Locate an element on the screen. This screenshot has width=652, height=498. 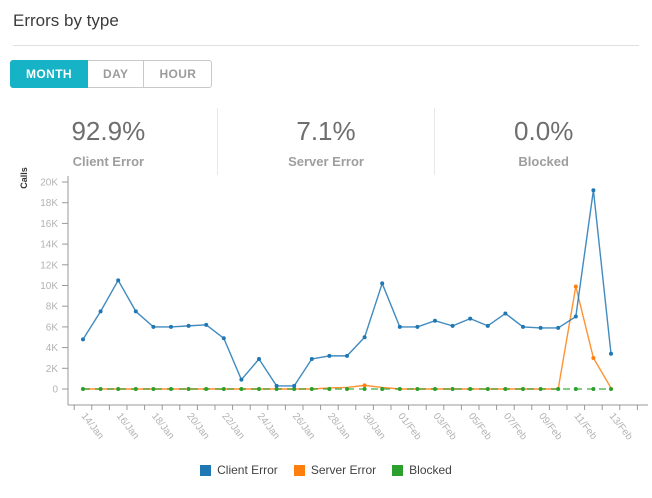
stat-server-error: 7.1% Server Error is located at coordinates (325, 142).